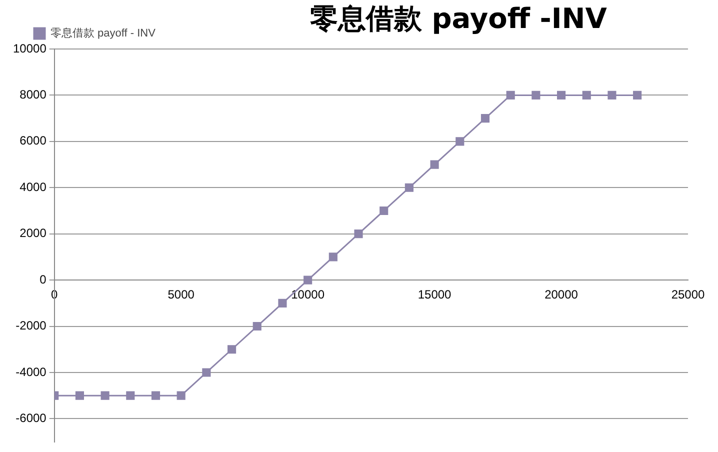  What do you see at coordinates (458, 19) in the screenshot?
I see `chart-title: 零息借款 payoff -INV` at bounding box center [458, 19].